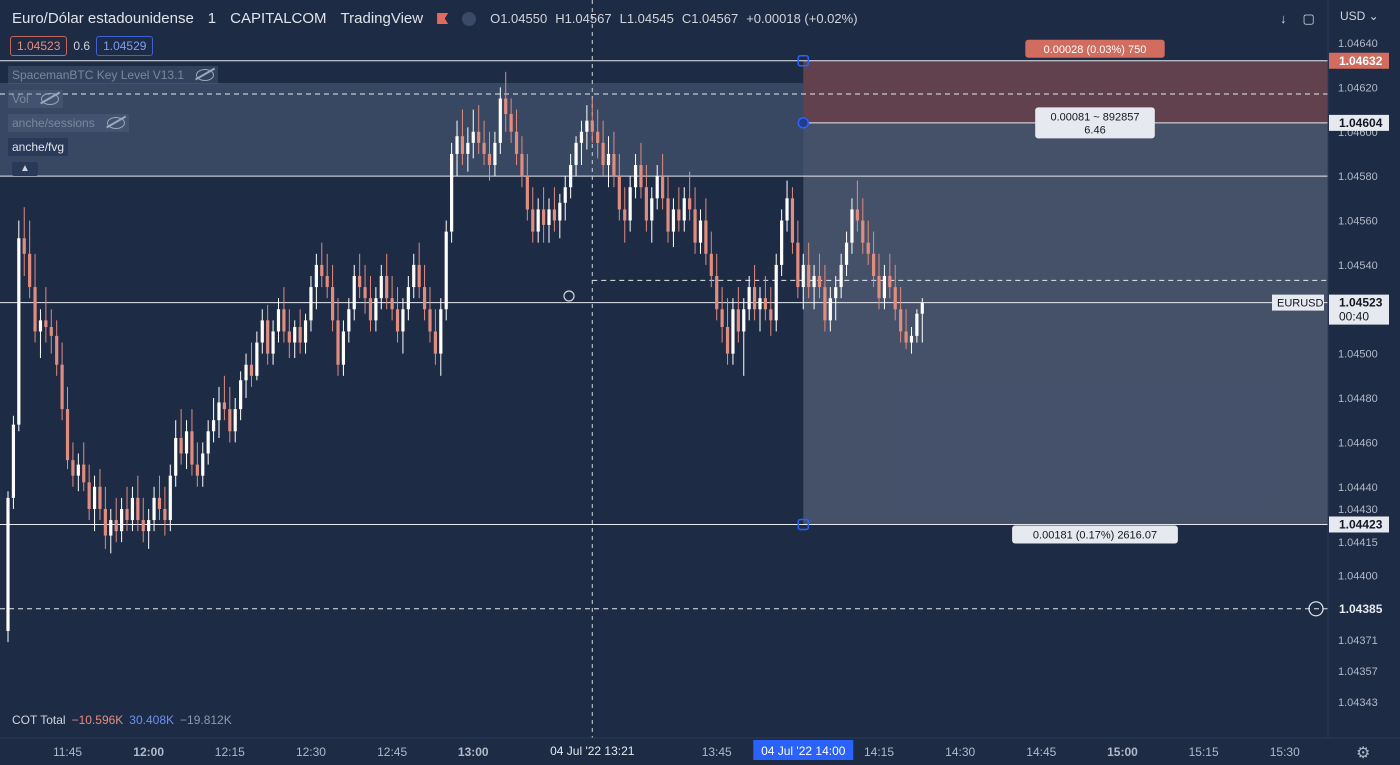 The width and height of the screenshot is (1400, 765). Describe the element at coordinates (1095, 534) in the screenshot. I see `target-label-box` at that location.